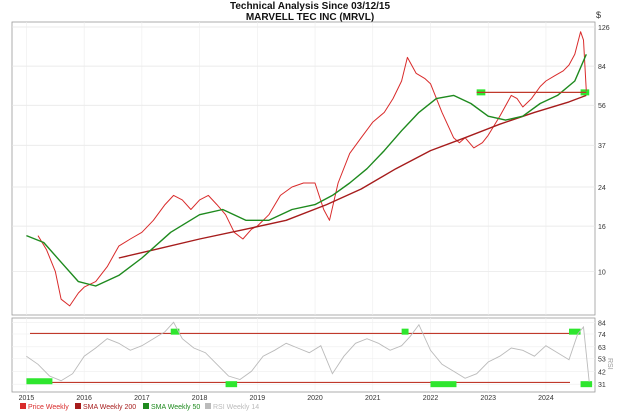 This screenshot has height=412, width=620. Describe the element at coordinates (602, 385) in the screenshot. I see `rsi-y-tick: 31` at that location.